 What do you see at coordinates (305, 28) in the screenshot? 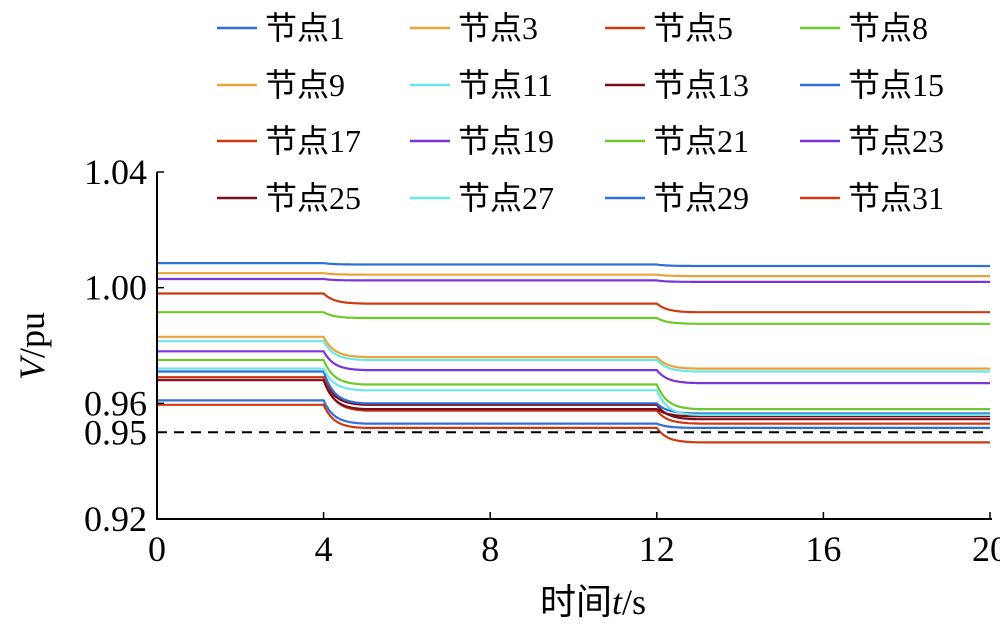
I see `legend-label: 节点1` at bounding box center [305, 28].